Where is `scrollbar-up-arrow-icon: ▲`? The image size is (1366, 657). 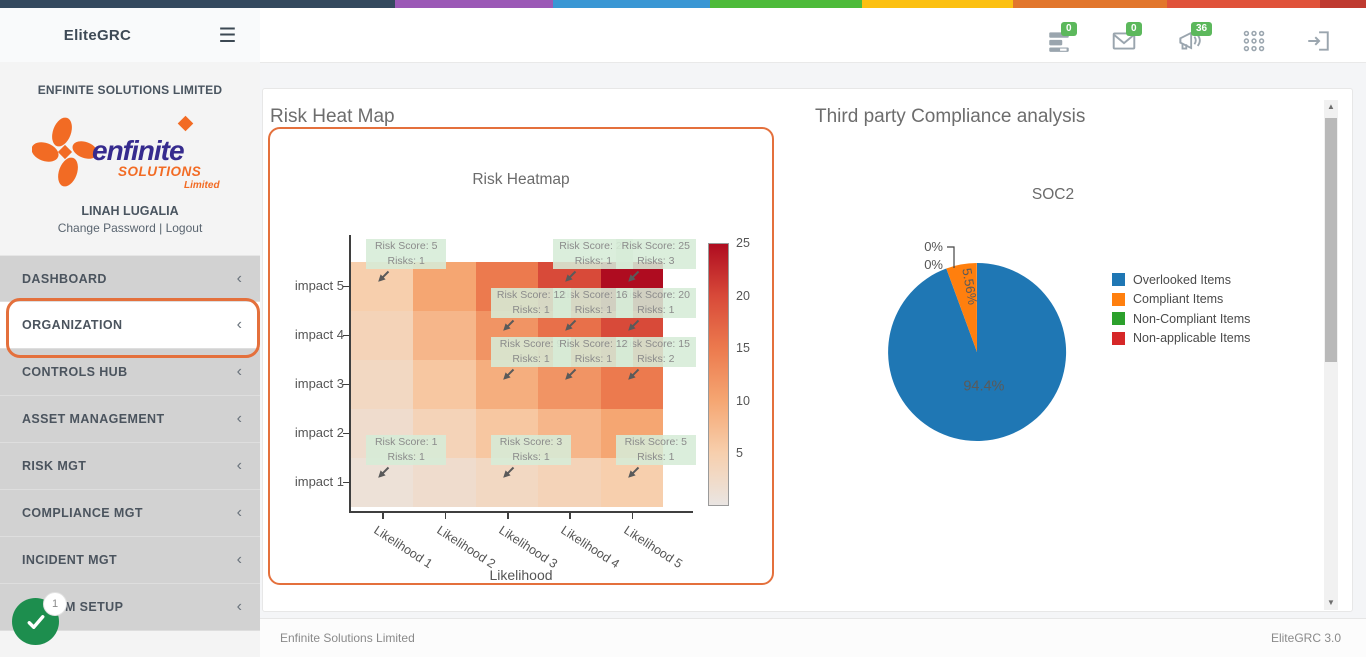 scrollbar-up-arrow-icon: ▲ is located at coordinates (1331, 106).